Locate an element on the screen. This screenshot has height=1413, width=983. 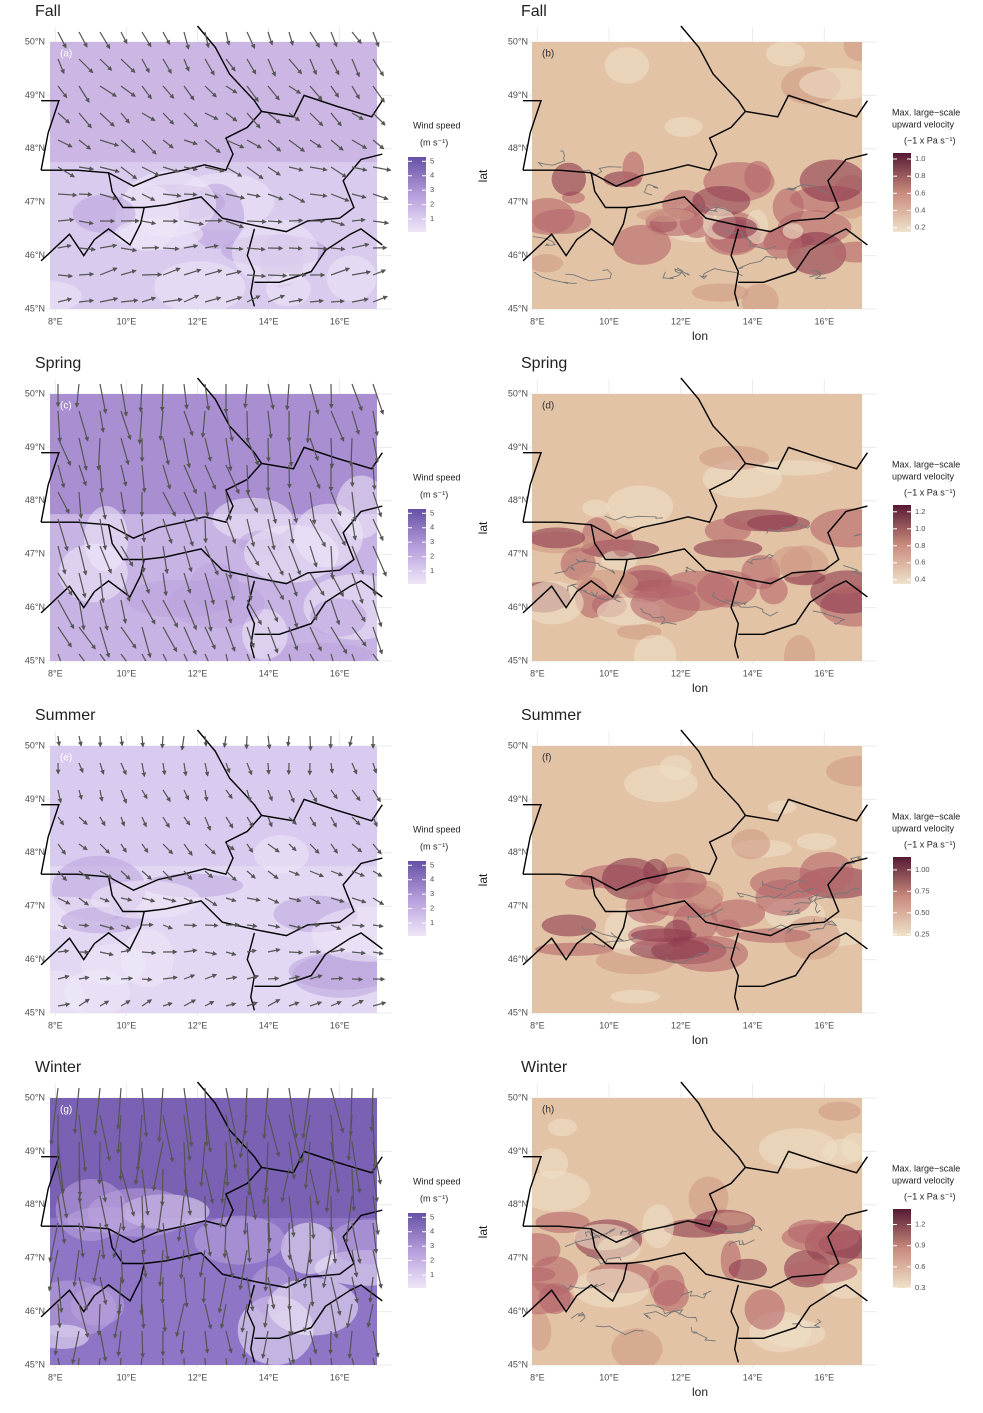
y-tick-label: 47°N is located at coordinates (35, 1258).